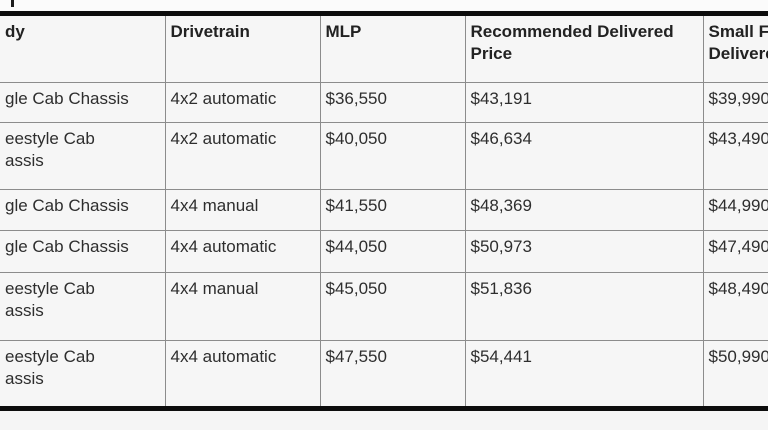 The height and width of the screenshot is (430, 768). I want to click on clipped-gridline-tick, so click(12, 3).